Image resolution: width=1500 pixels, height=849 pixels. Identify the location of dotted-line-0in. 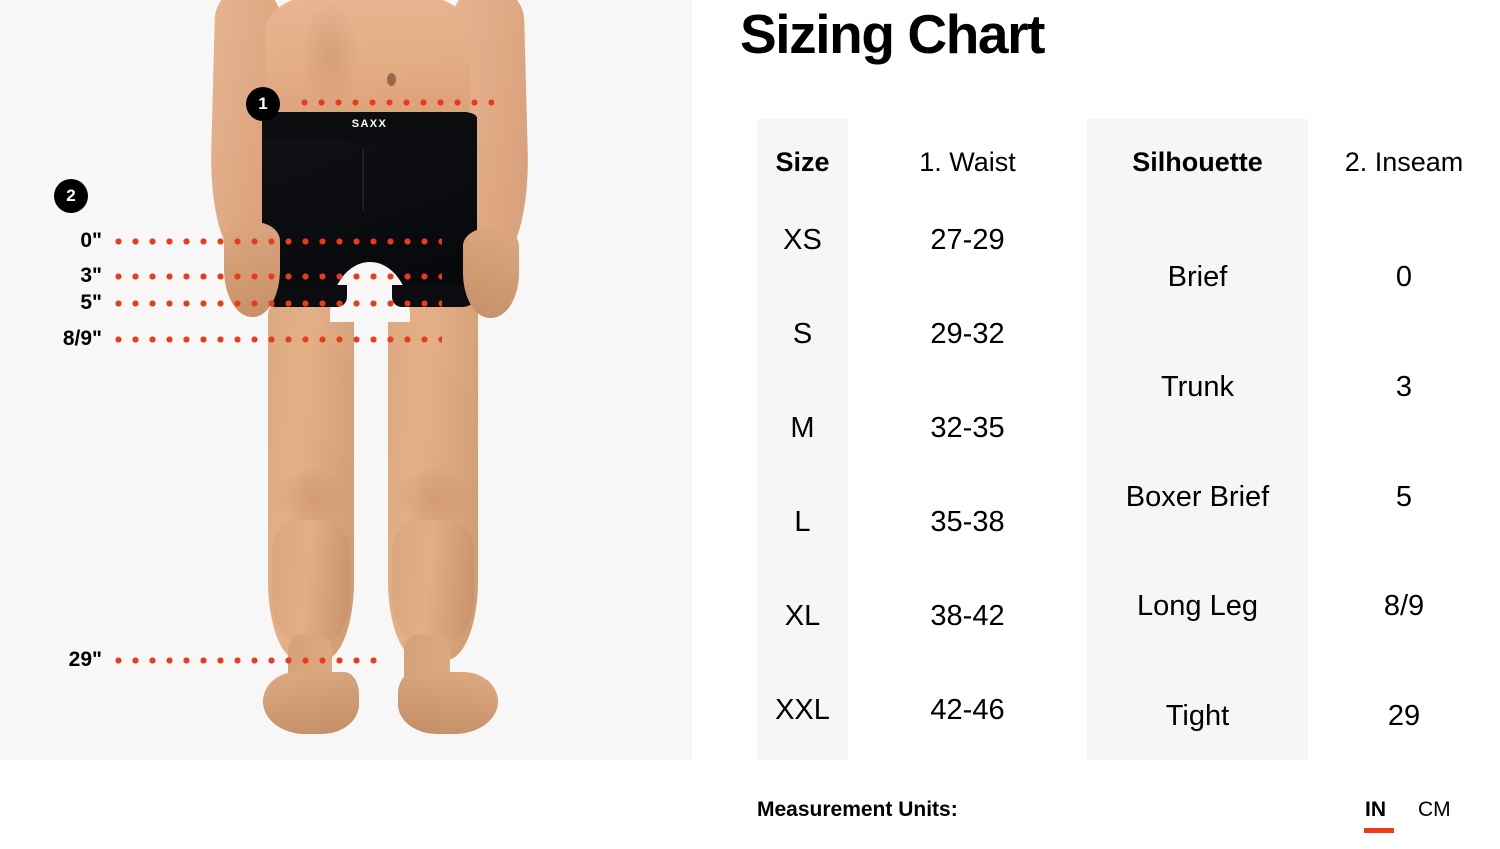
(276, 241).